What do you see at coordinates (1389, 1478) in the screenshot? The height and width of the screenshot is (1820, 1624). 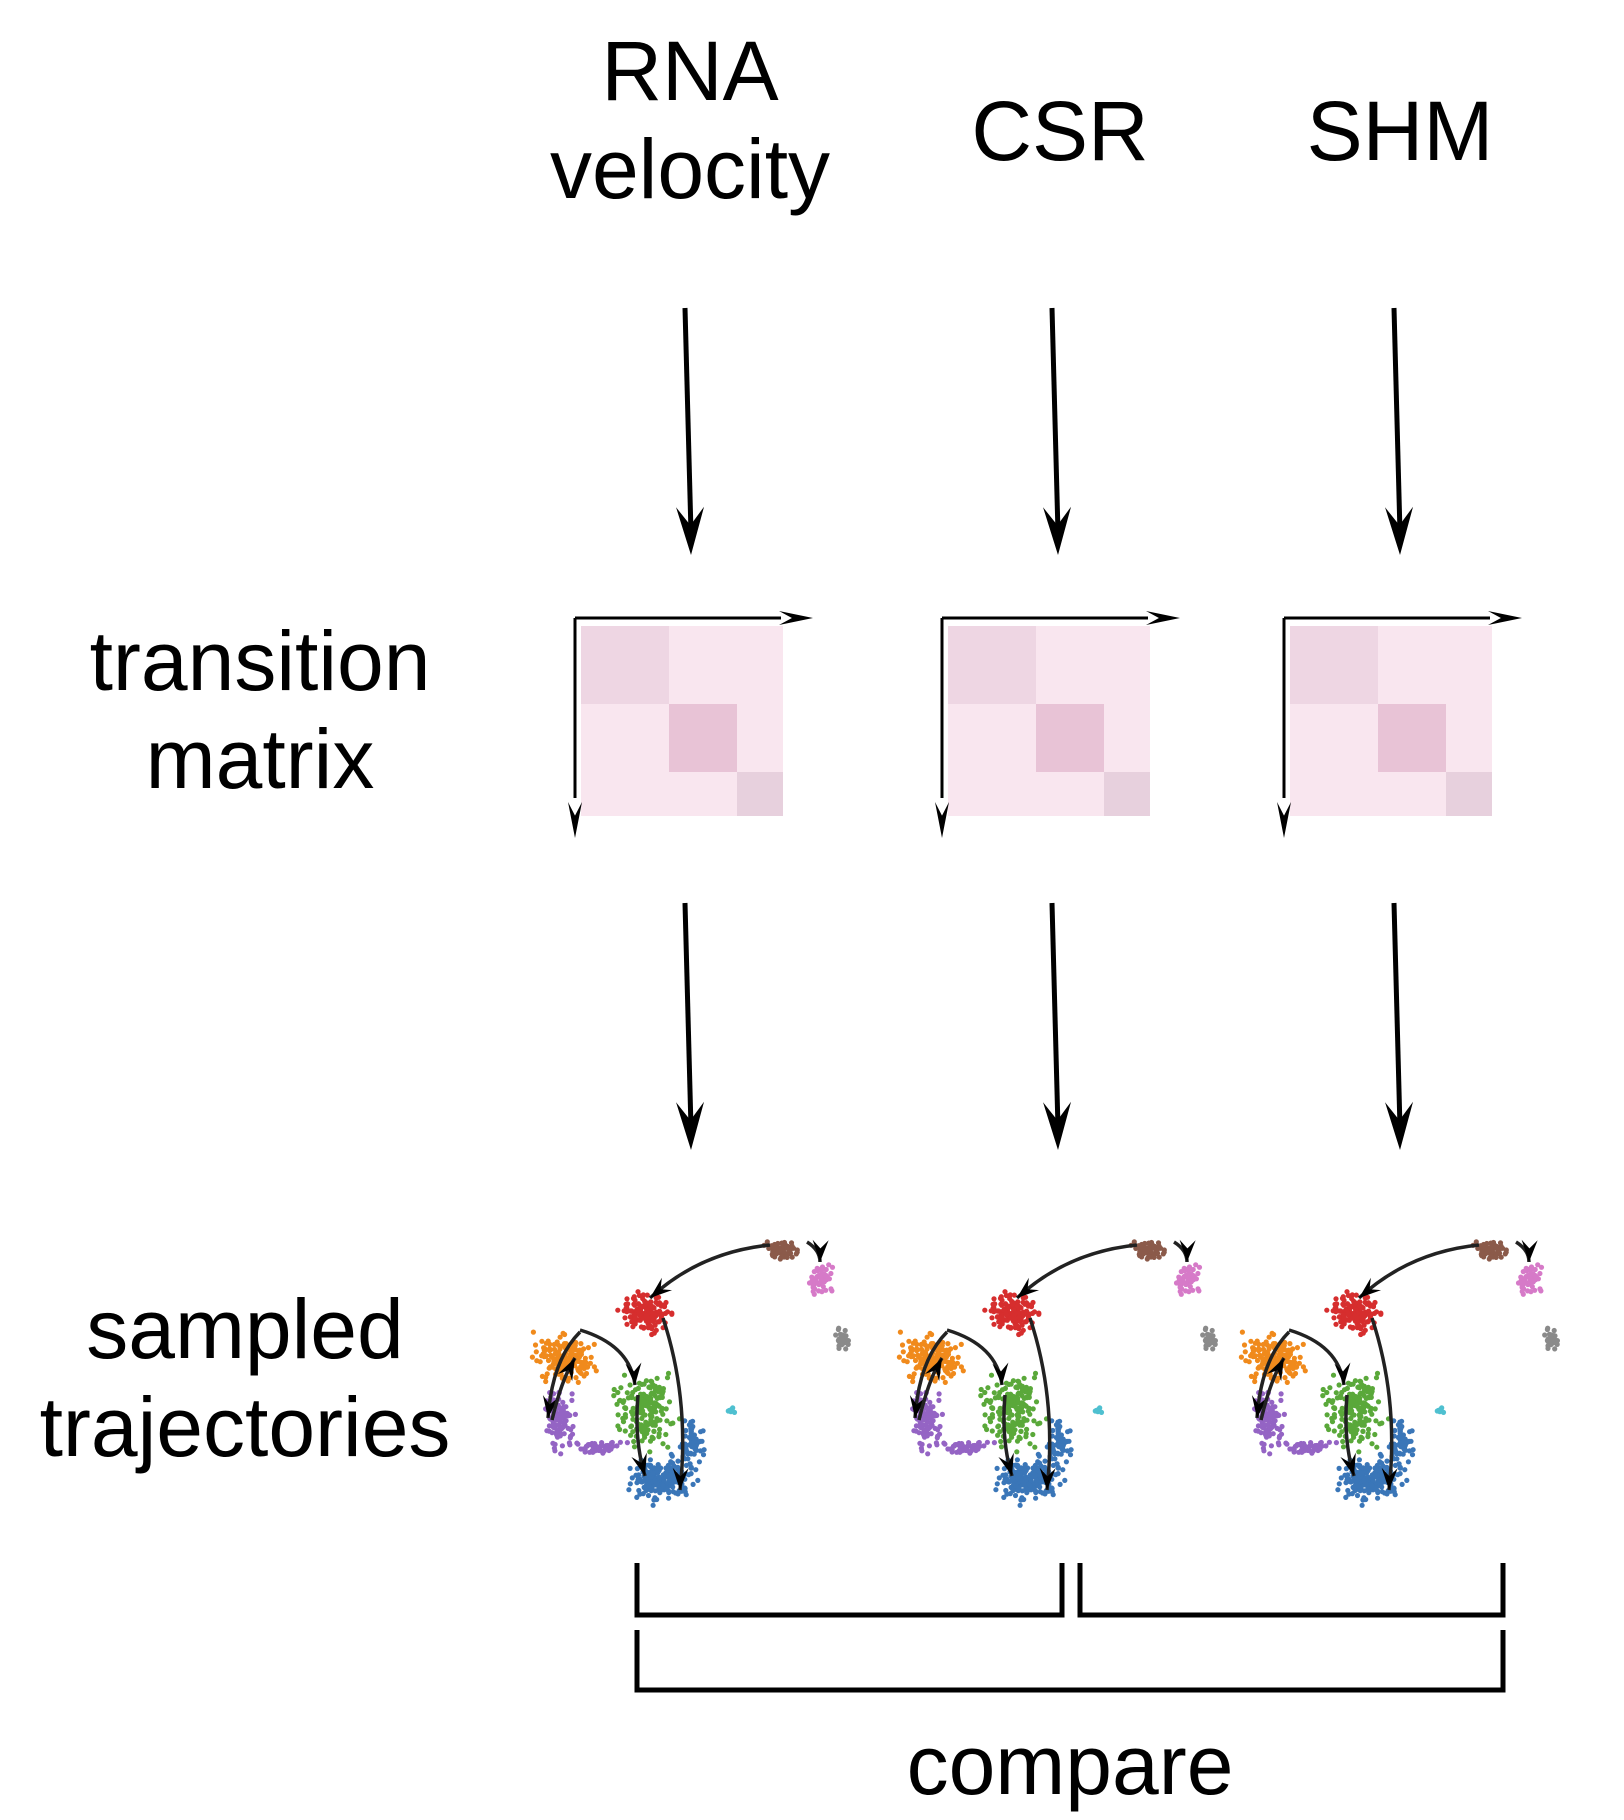 I see `trajectory-arrow-head` at bounding box center [1389, 1478].